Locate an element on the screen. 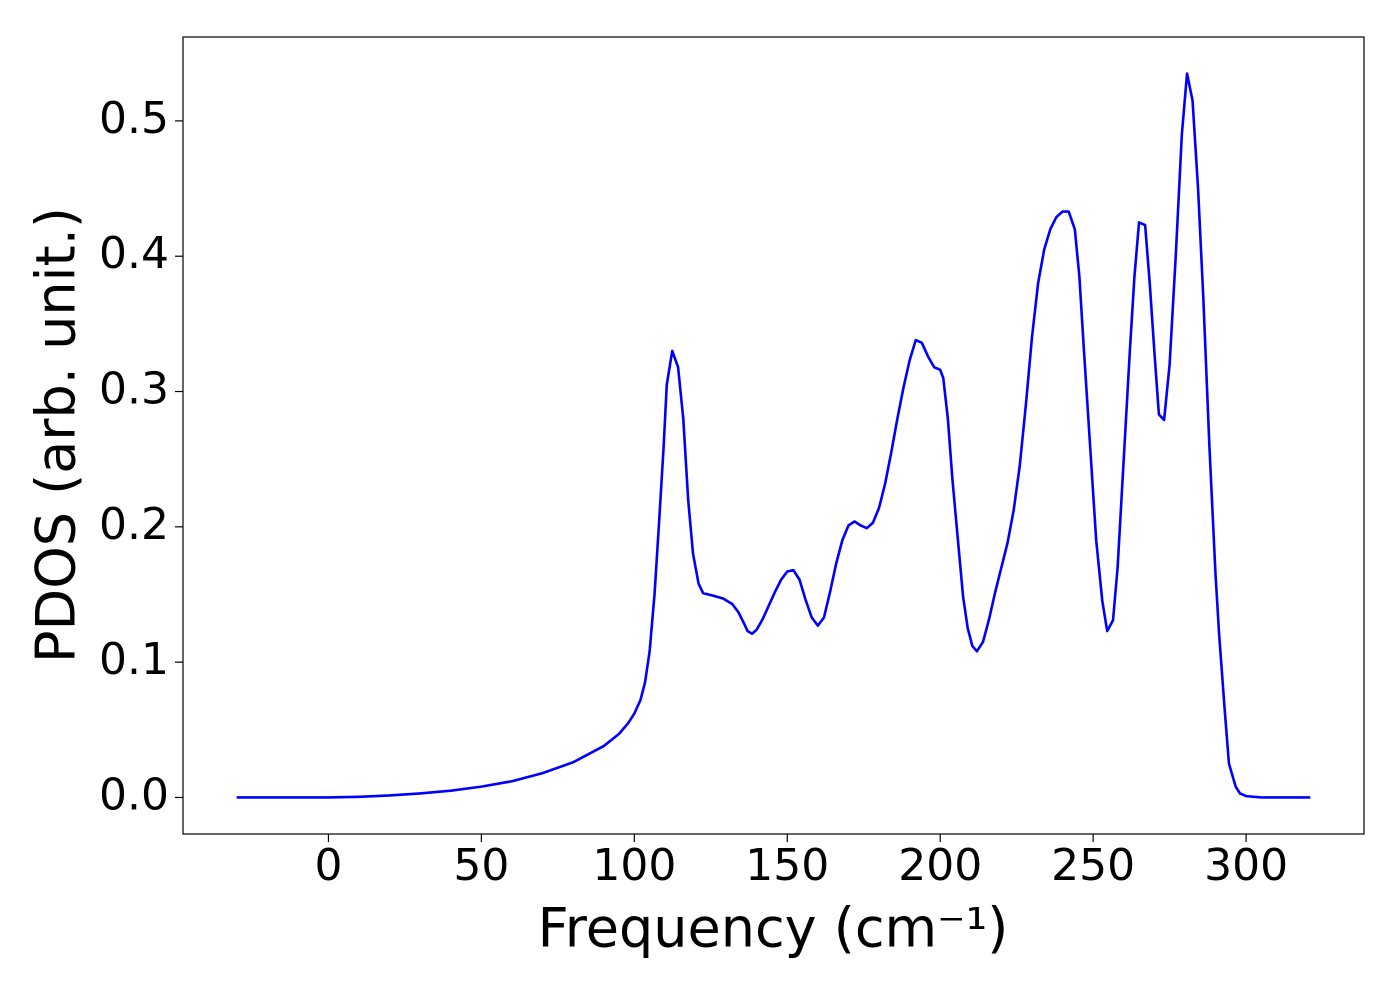 The image size is (1400, 1000). y-tick-label: 0.3 is located at coordinates (134, 389).